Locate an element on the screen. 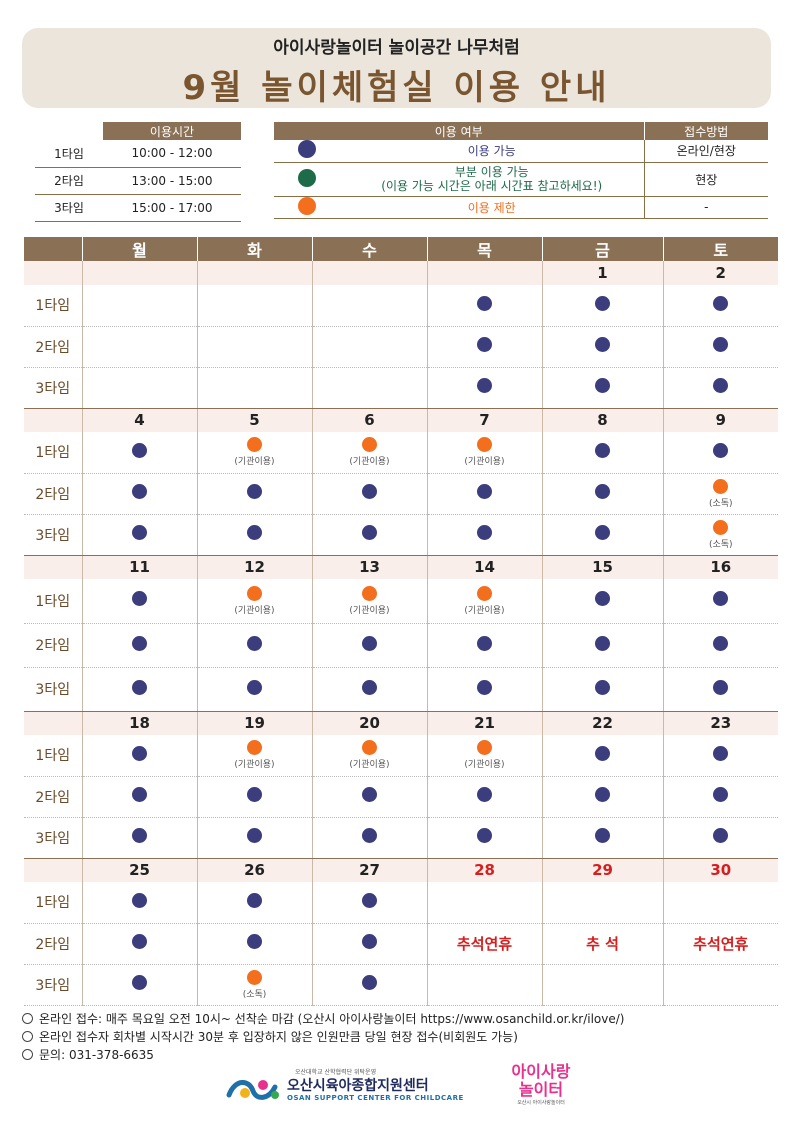  date-cell: 4 is located at coordinates (140, 420).